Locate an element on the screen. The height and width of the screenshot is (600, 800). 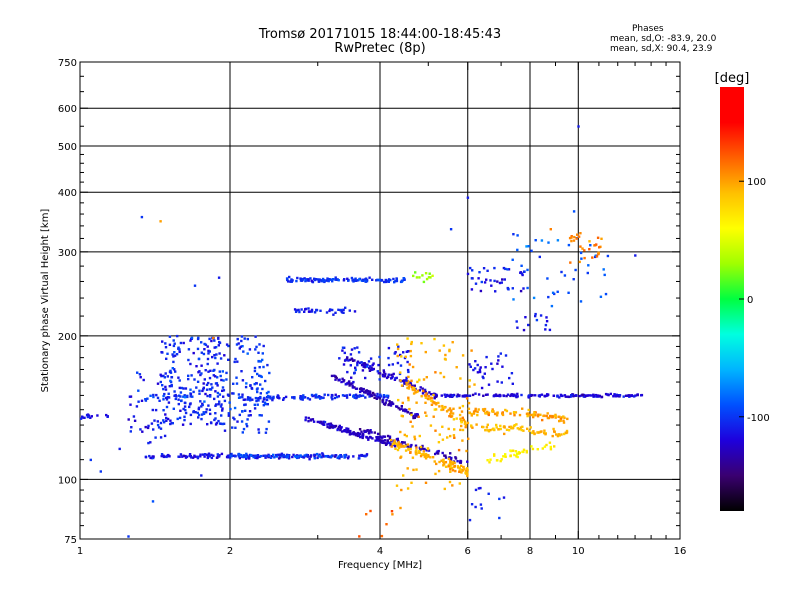
y-axis-label: Stationary phase Virtual Height [km] is located at coordinates (45, 301).